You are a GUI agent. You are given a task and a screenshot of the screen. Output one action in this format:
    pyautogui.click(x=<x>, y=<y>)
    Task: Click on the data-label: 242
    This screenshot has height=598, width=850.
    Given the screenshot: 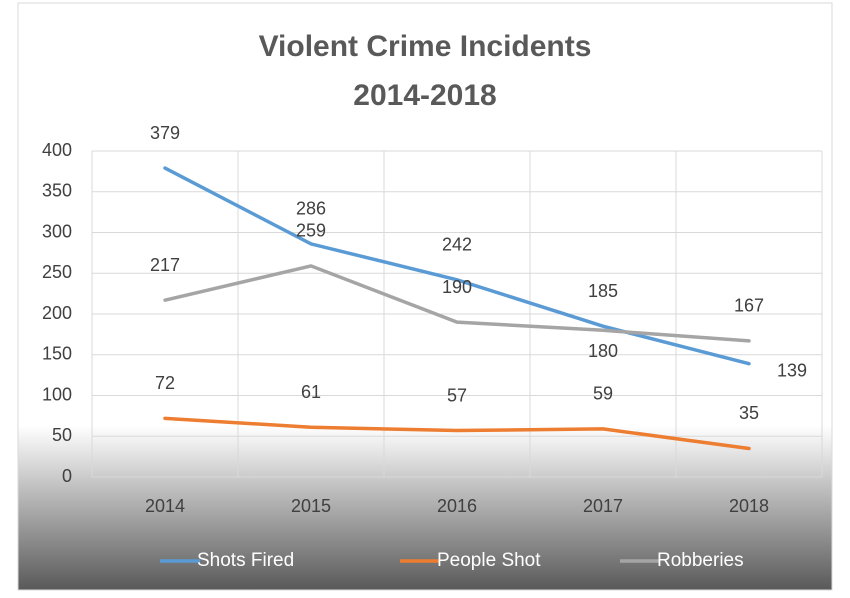 What is the action you would take?
    pyautogui.click(x=457, y=245)
    